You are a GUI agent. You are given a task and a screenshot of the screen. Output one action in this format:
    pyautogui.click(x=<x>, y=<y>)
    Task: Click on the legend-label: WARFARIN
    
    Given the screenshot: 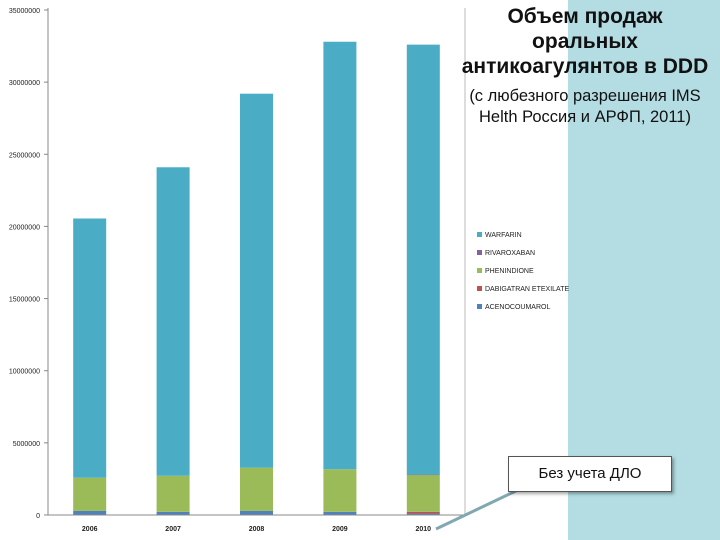 What is the action you would take?
    pyautogui.click(x=503, y=235)
    